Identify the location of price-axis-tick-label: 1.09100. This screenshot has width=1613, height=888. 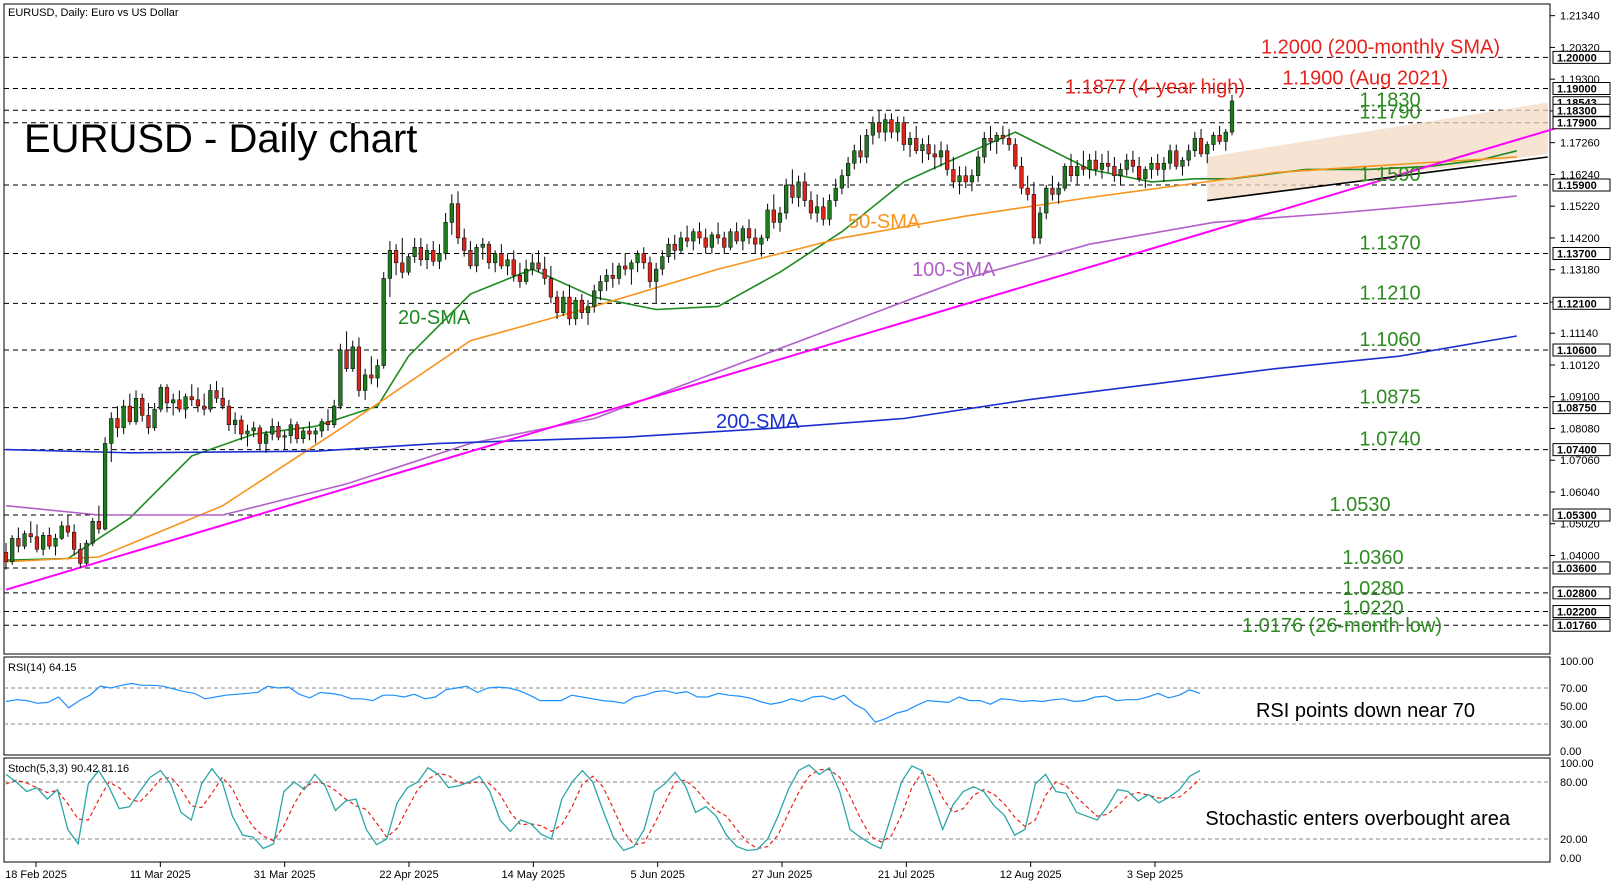
(1580, 398).